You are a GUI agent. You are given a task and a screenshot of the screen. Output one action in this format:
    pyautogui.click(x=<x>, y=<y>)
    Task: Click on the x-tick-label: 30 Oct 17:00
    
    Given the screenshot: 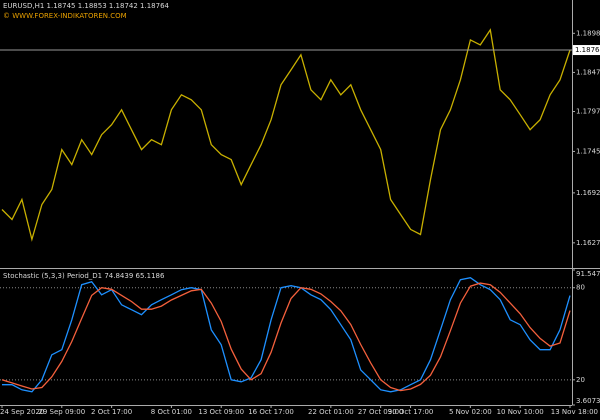 What is the action you would take?
    pyautogui.click(x=411, y=412)
    